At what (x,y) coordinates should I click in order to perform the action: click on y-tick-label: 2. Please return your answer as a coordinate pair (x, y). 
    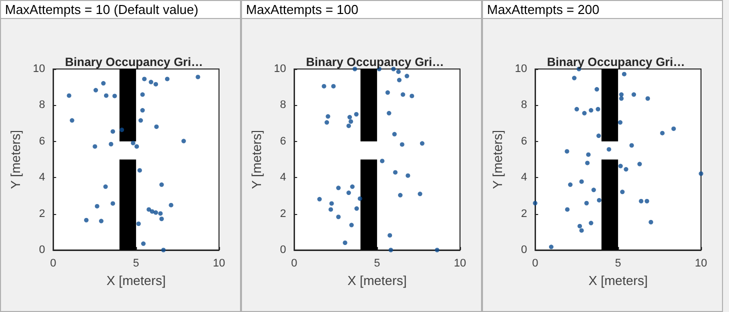
    Looking at the image, I should click on (42, 214).